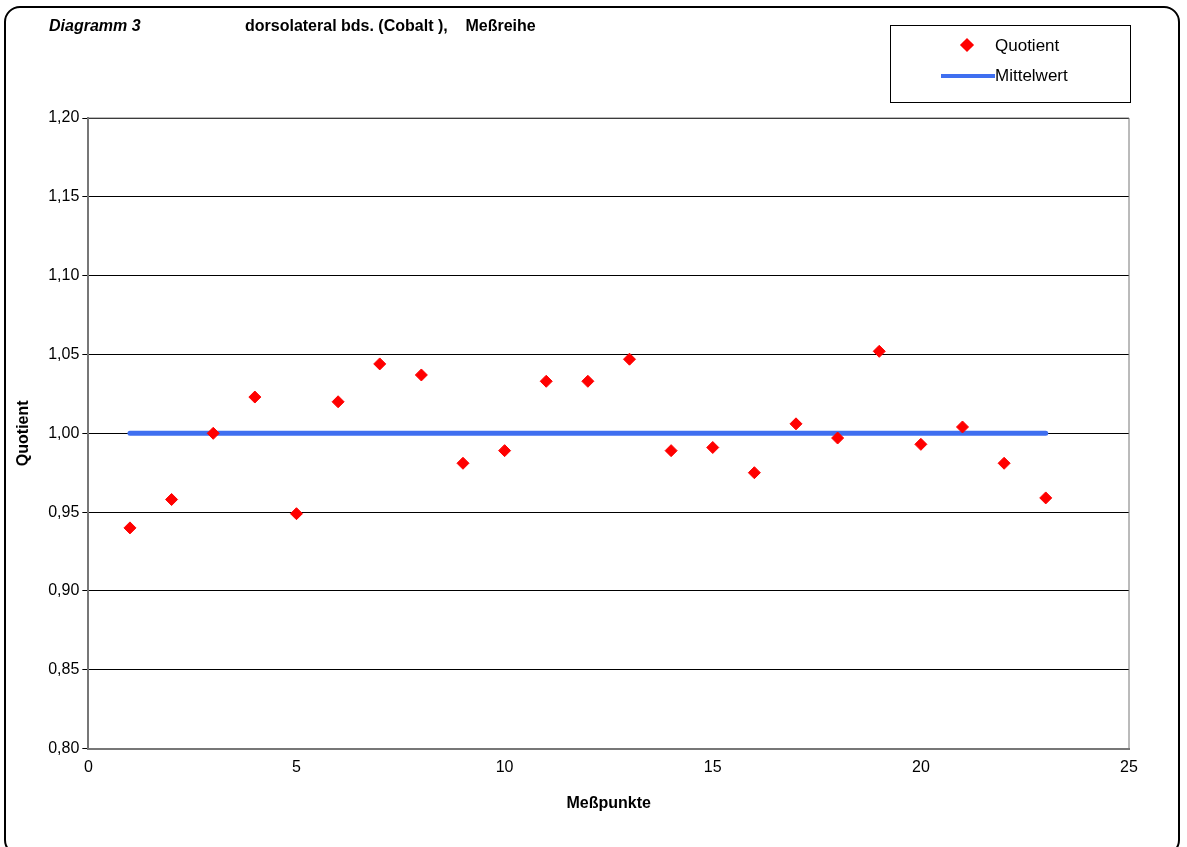 This screenshot has height=847, width=1187. Describe the element at coordinates (504, 766) in the screenshot. I see `x-tick-label: 10` at that location.